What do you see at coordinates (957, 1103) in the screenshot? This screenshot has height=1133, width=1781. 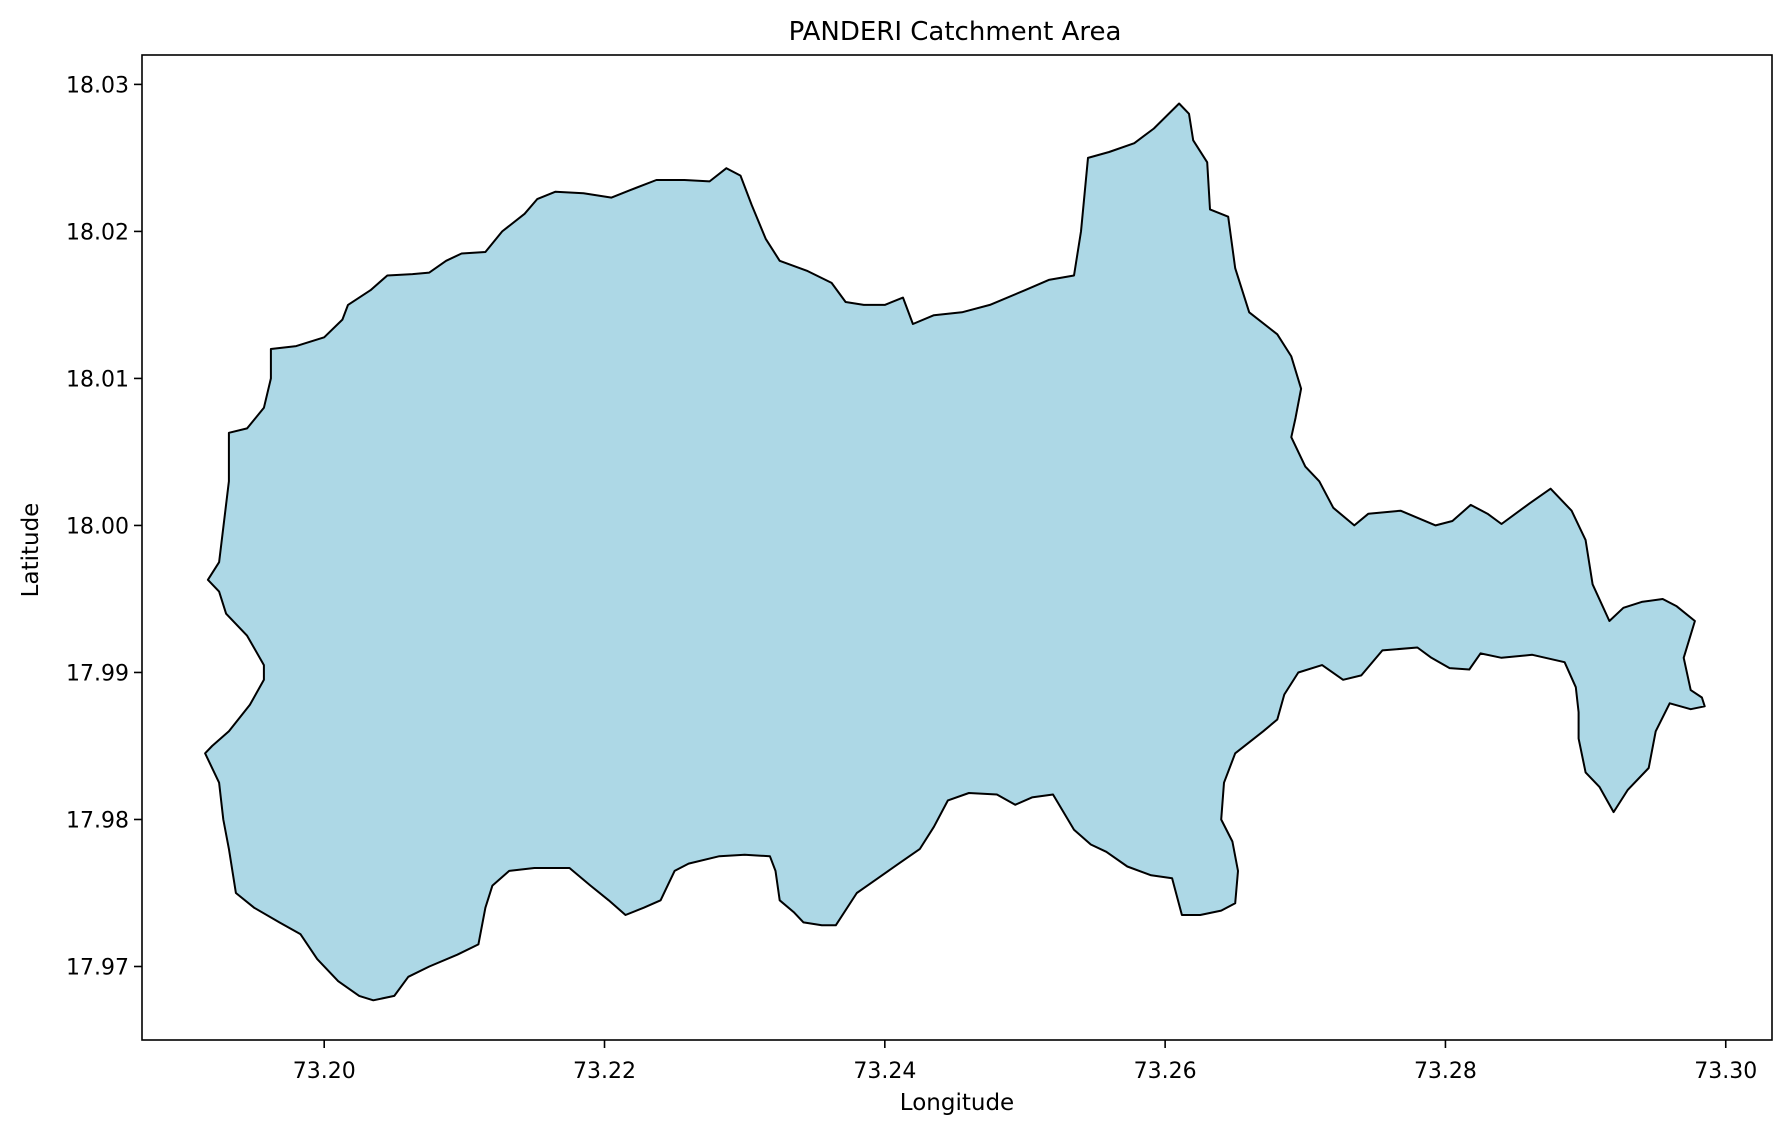 I see `x-axis-label: Longitude` at bounding box center [957, 1103].